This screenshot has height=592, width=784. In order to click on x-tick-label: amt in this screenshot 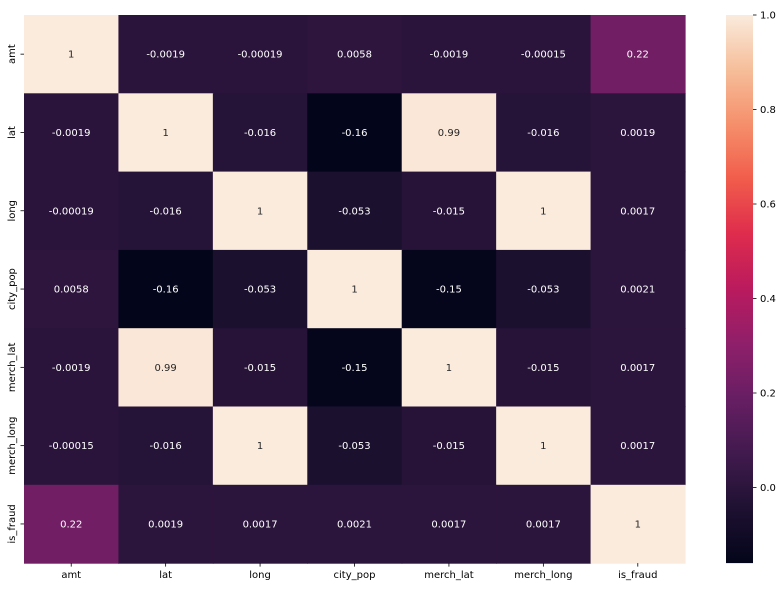, I will do `click(71, 575)`.